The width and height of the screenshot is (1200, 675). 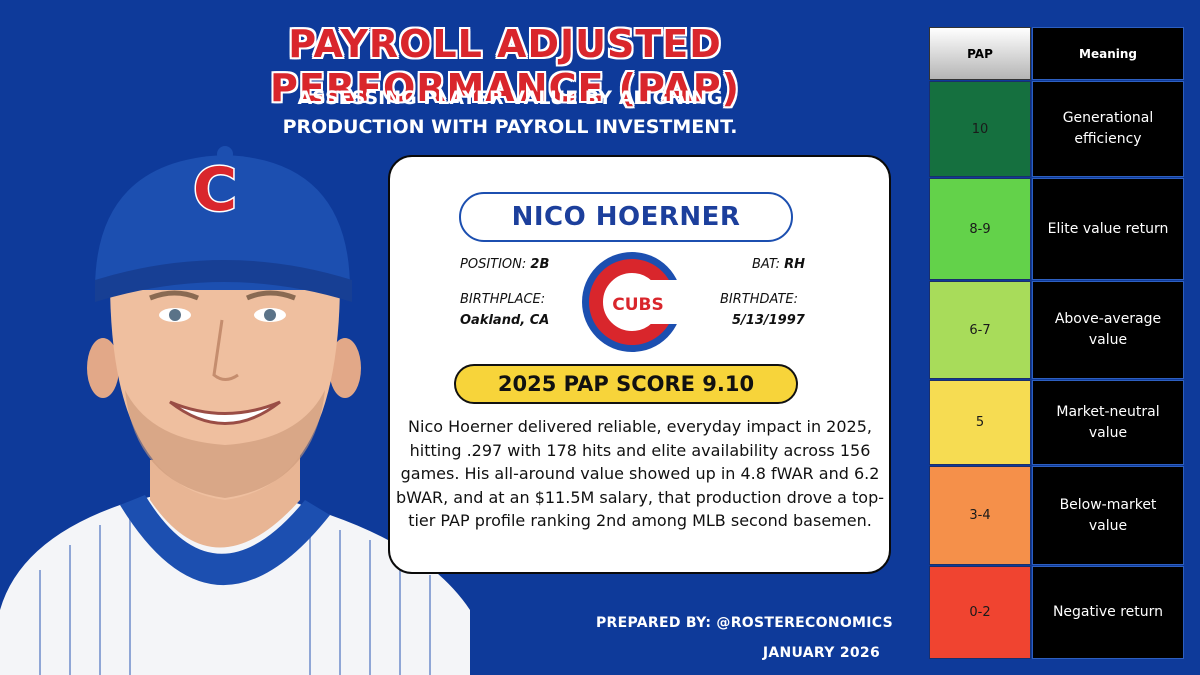 What do you see at coordinates (980, 422) in the screenshot?
I see `legend-pap-cell: 5` at bounding box center [980, 422].